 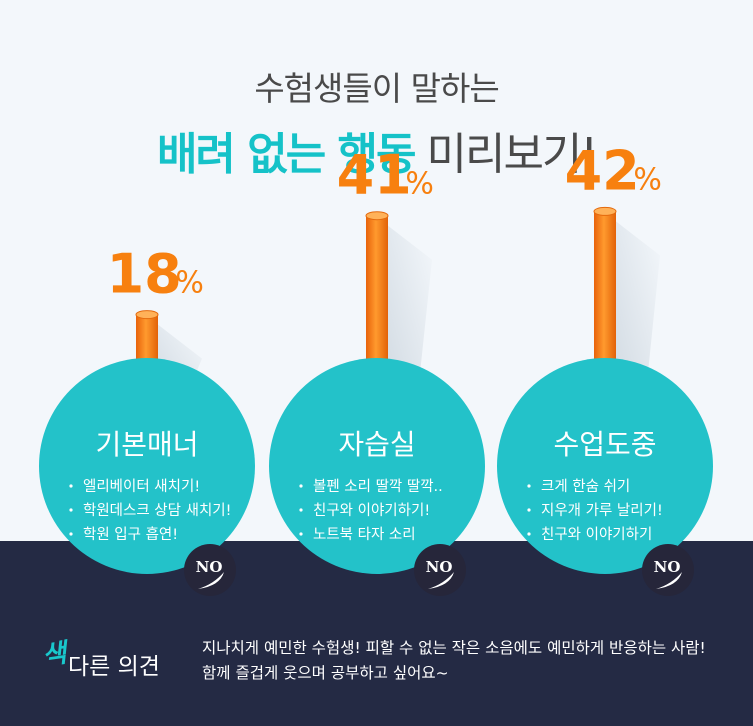 I want to click on bullet-item: 학원 입구 흡연!, so click(x=130, y=534).